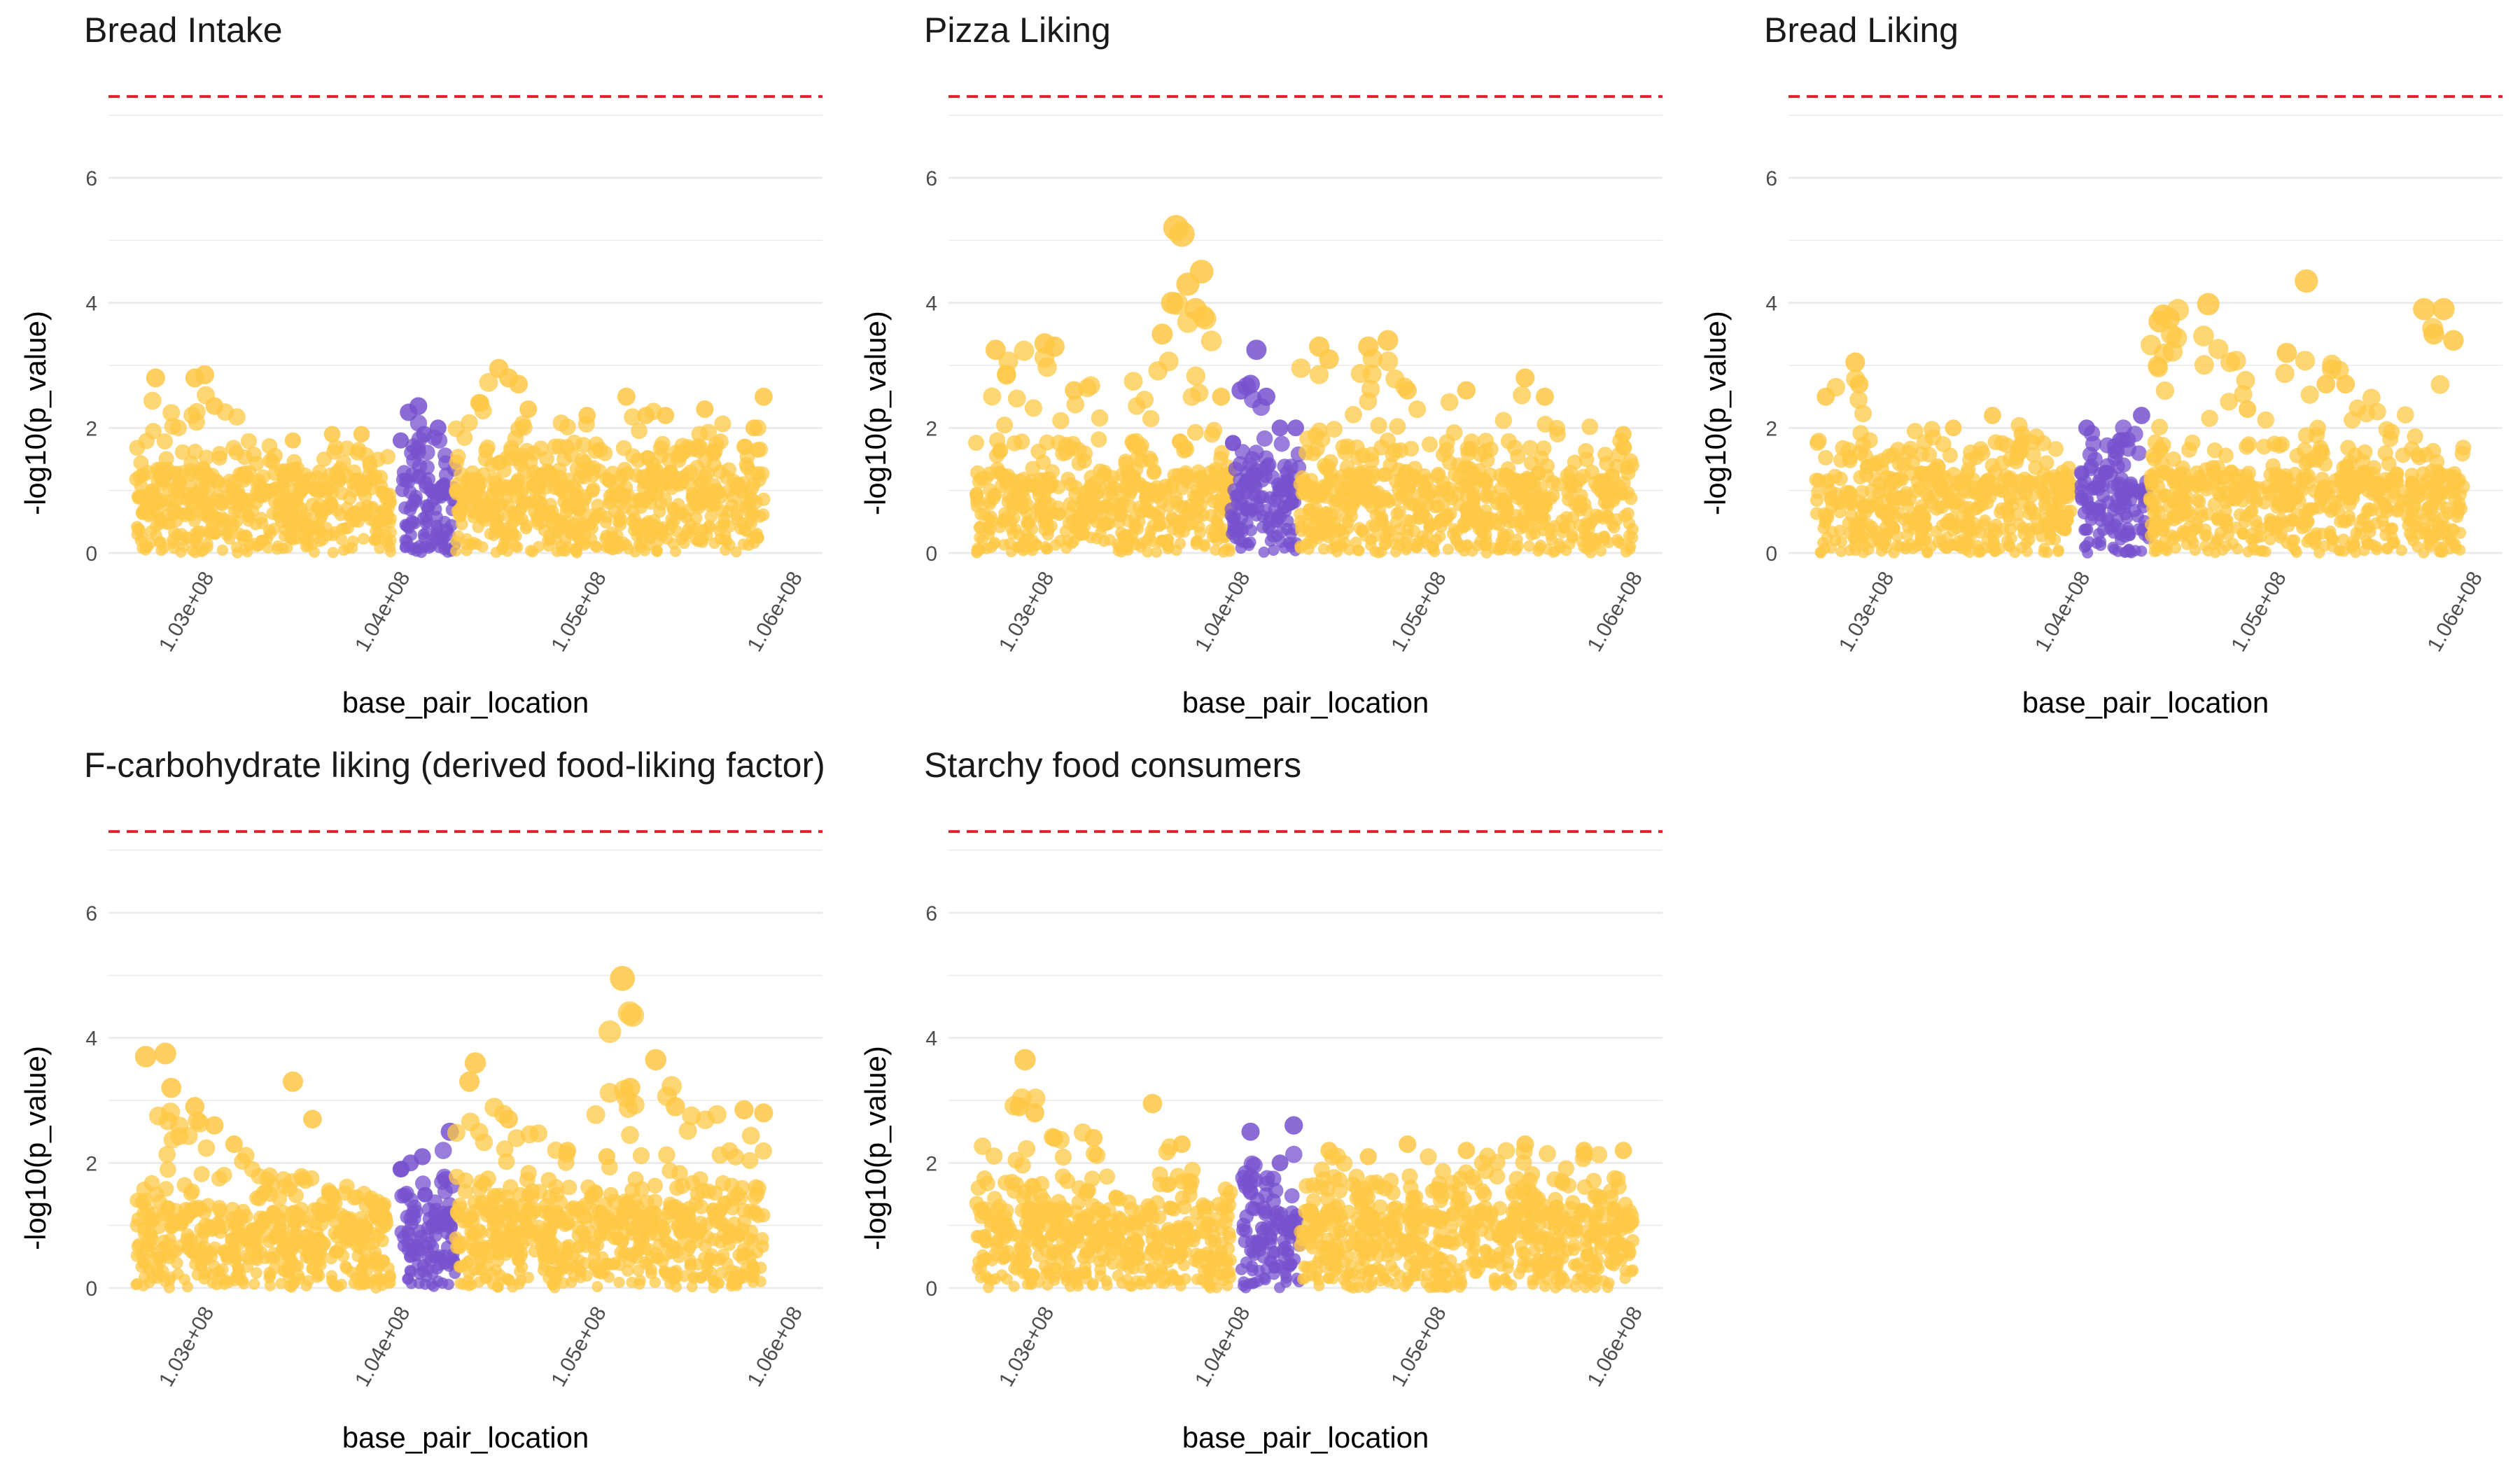 The image size is (2520, 1470). What do you see at coordinates (579, 612) in the screenshot?
I see `x-tick-label: 1.05e+08` at bounding box center [579, 612].